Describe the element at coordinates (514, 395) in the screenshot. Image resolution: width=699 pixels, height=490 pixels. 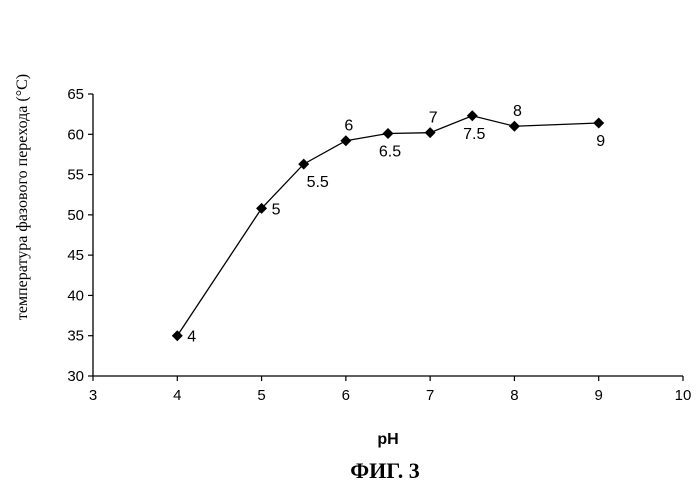
I see `x-tick-label: 8` at that location.